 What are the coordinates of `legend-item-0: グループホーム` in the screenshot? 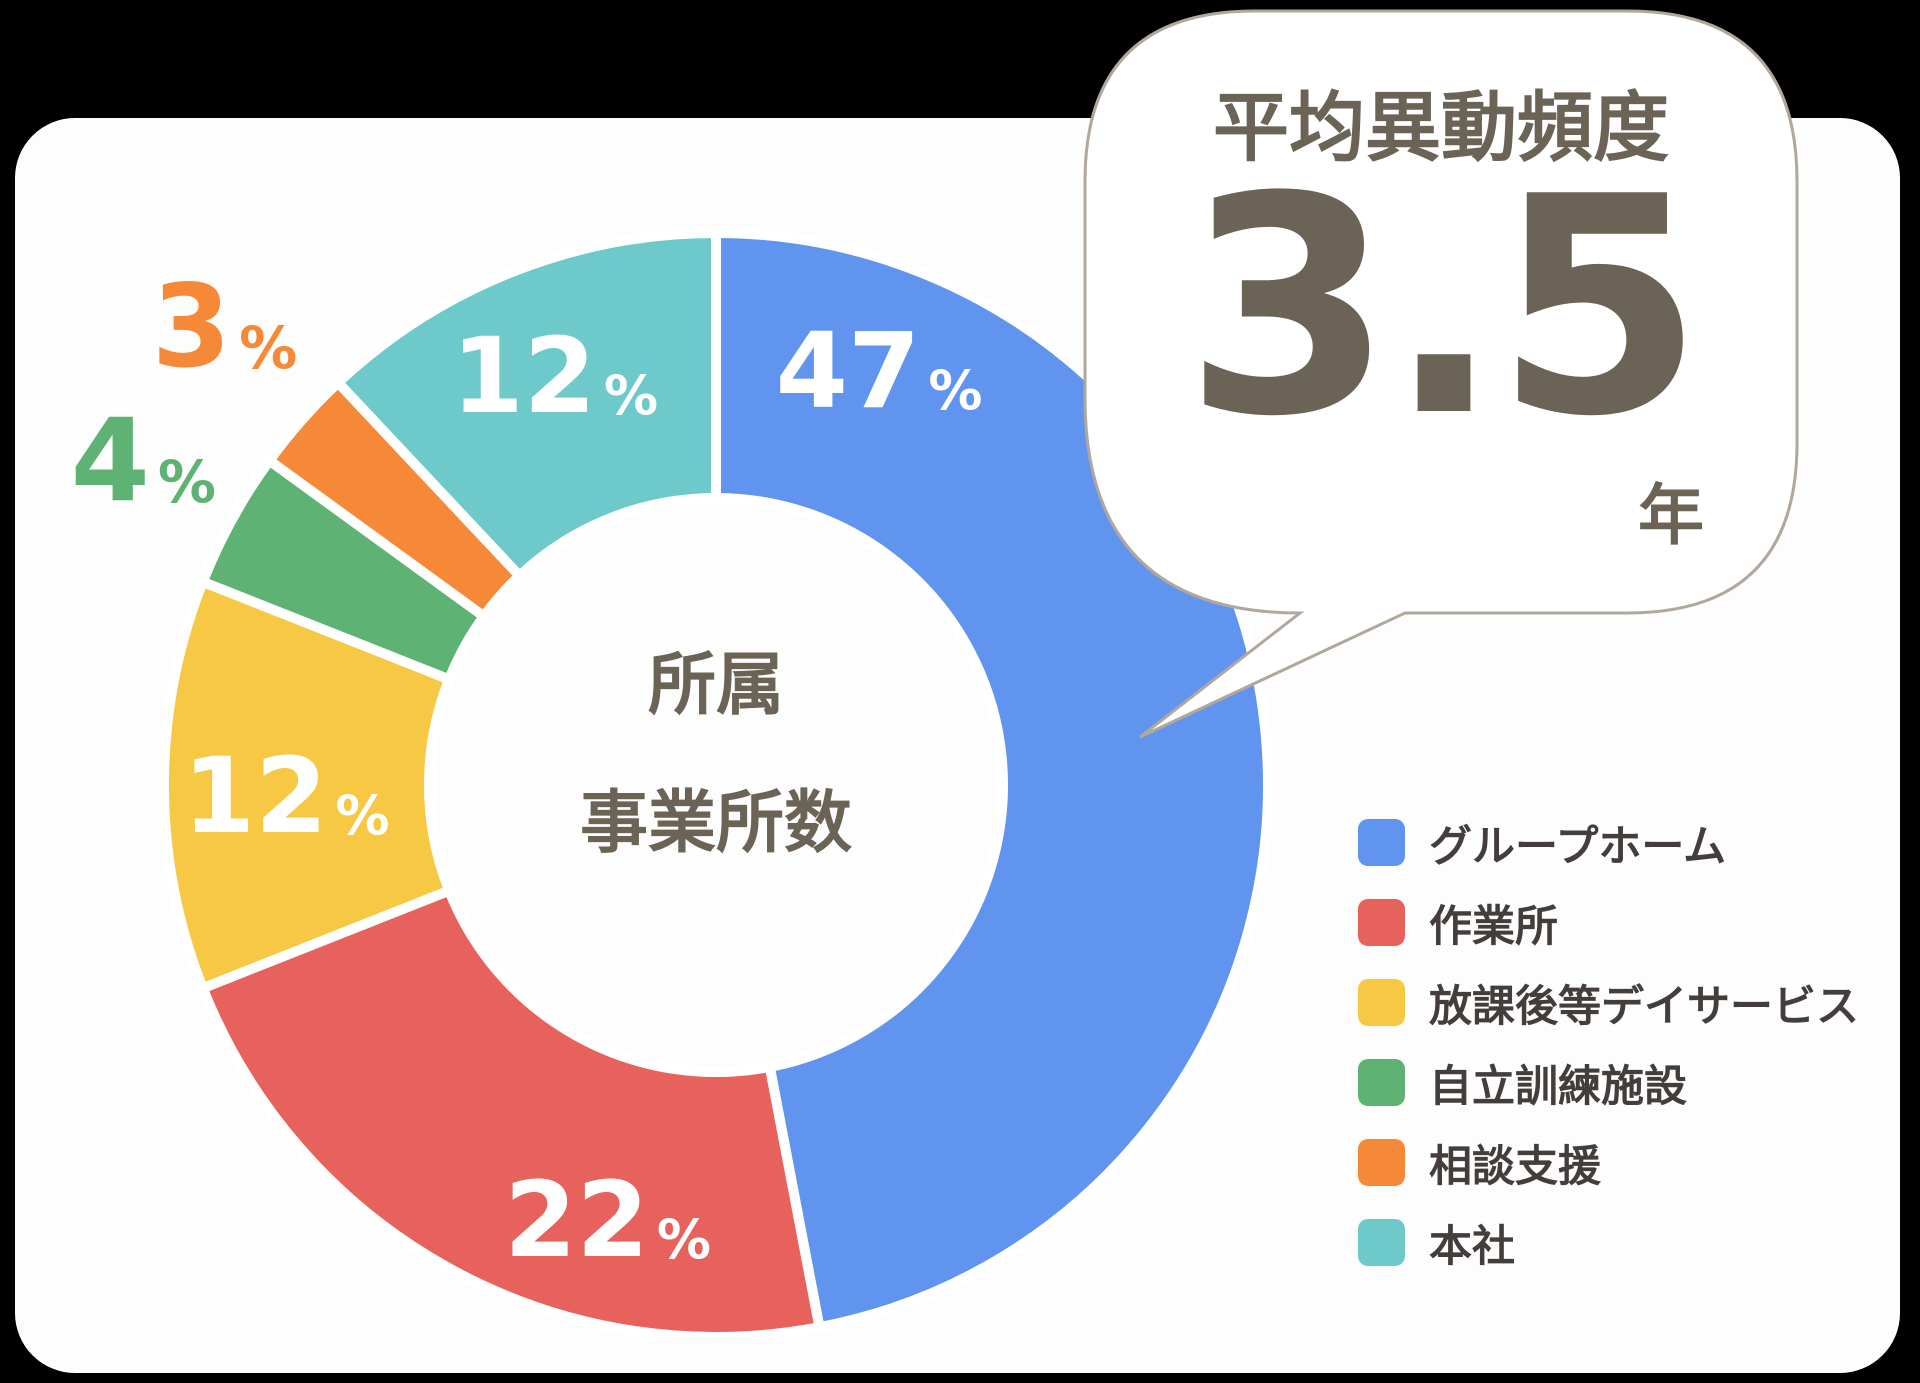 It's located at (1608, 845).